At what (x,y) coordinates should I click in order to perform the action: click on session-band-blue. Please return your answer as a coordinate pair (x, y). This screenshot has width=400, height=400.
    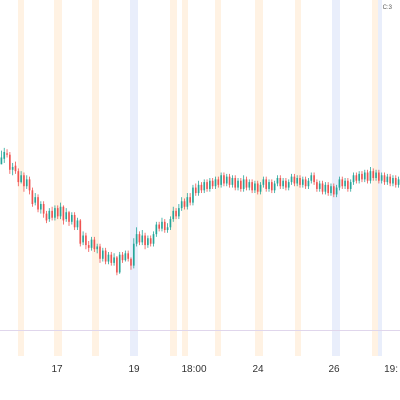
    Looking at the image, I should click on (336, 178).